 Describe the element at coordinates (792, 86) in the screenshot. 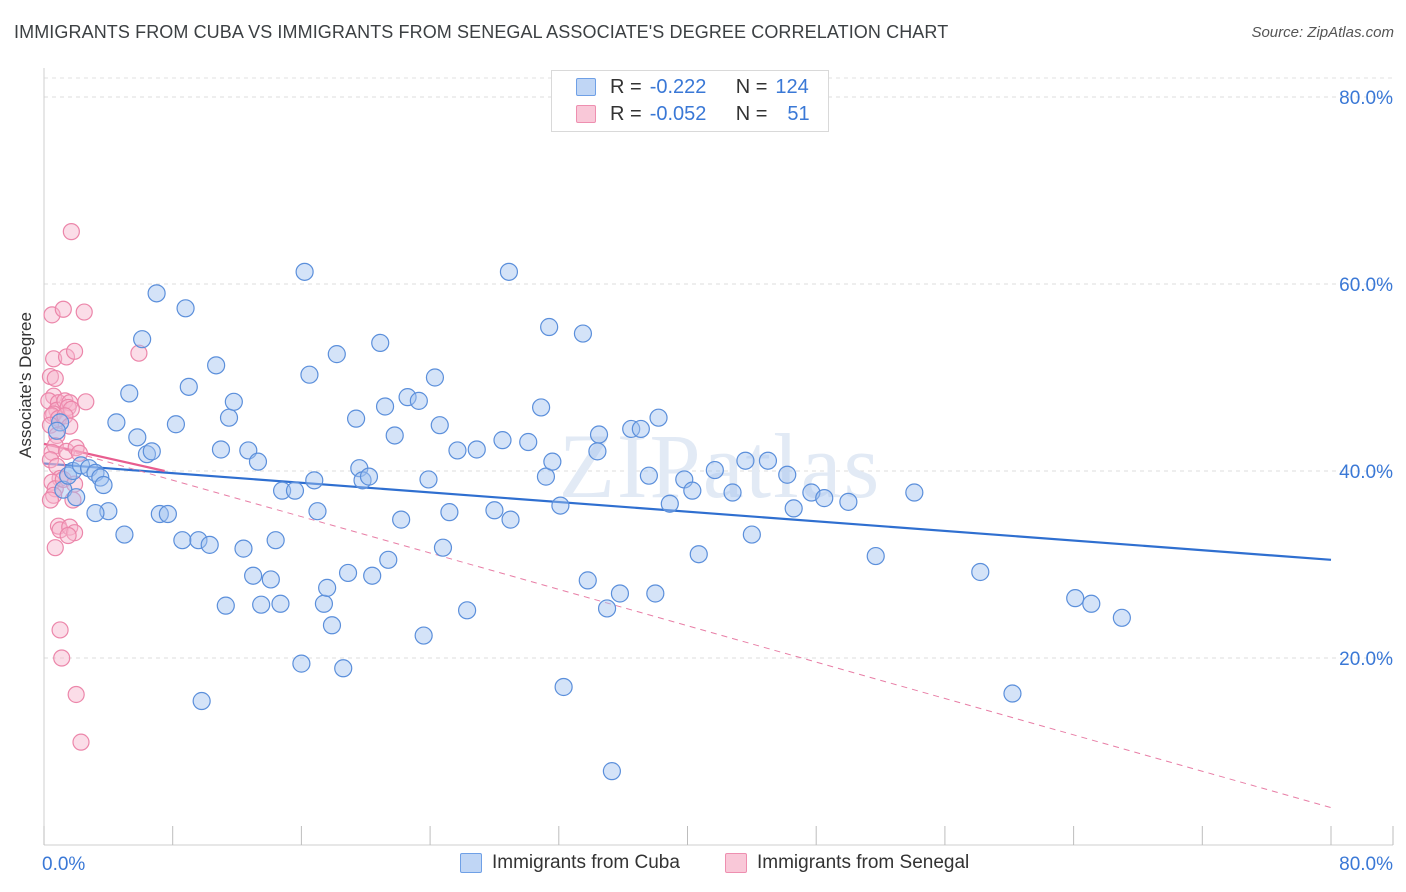

I see `n-value-cuba: 124` at that location.